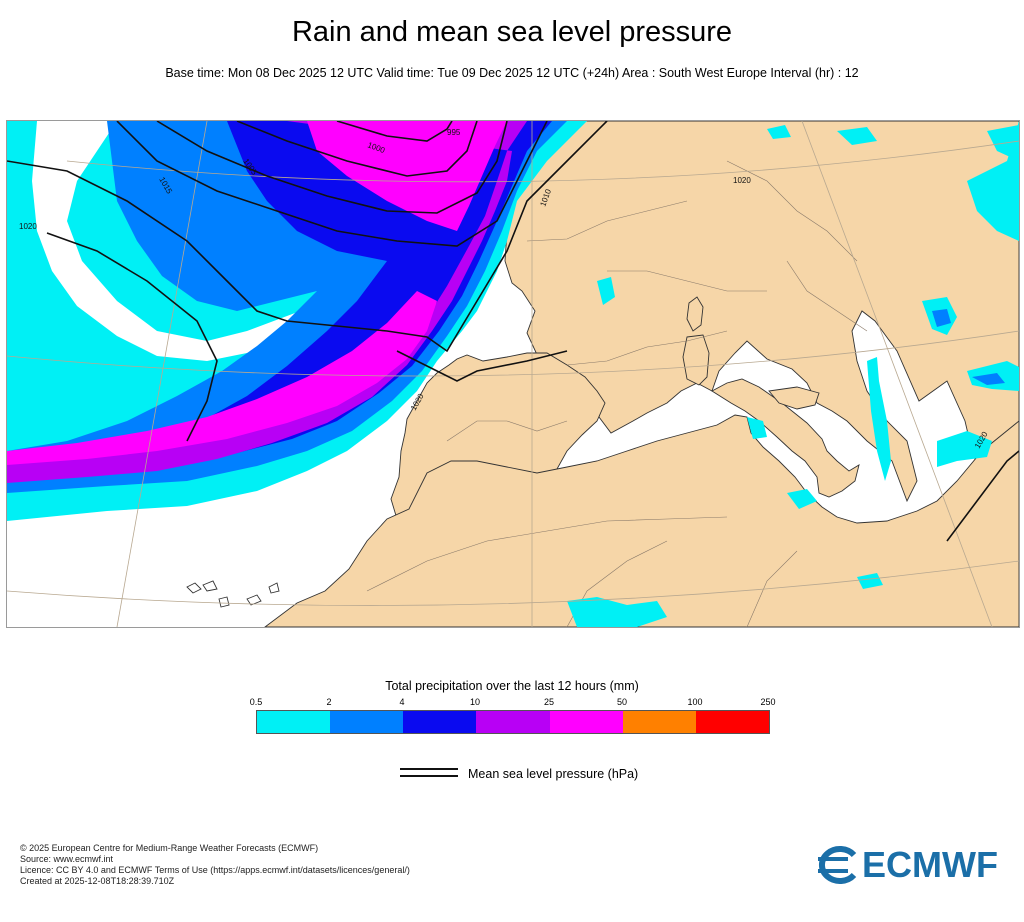  What do you see at coordinates (179, 241) in the screenshot?
I see `precip-cyan-sea` at bounding box center [179, 241].